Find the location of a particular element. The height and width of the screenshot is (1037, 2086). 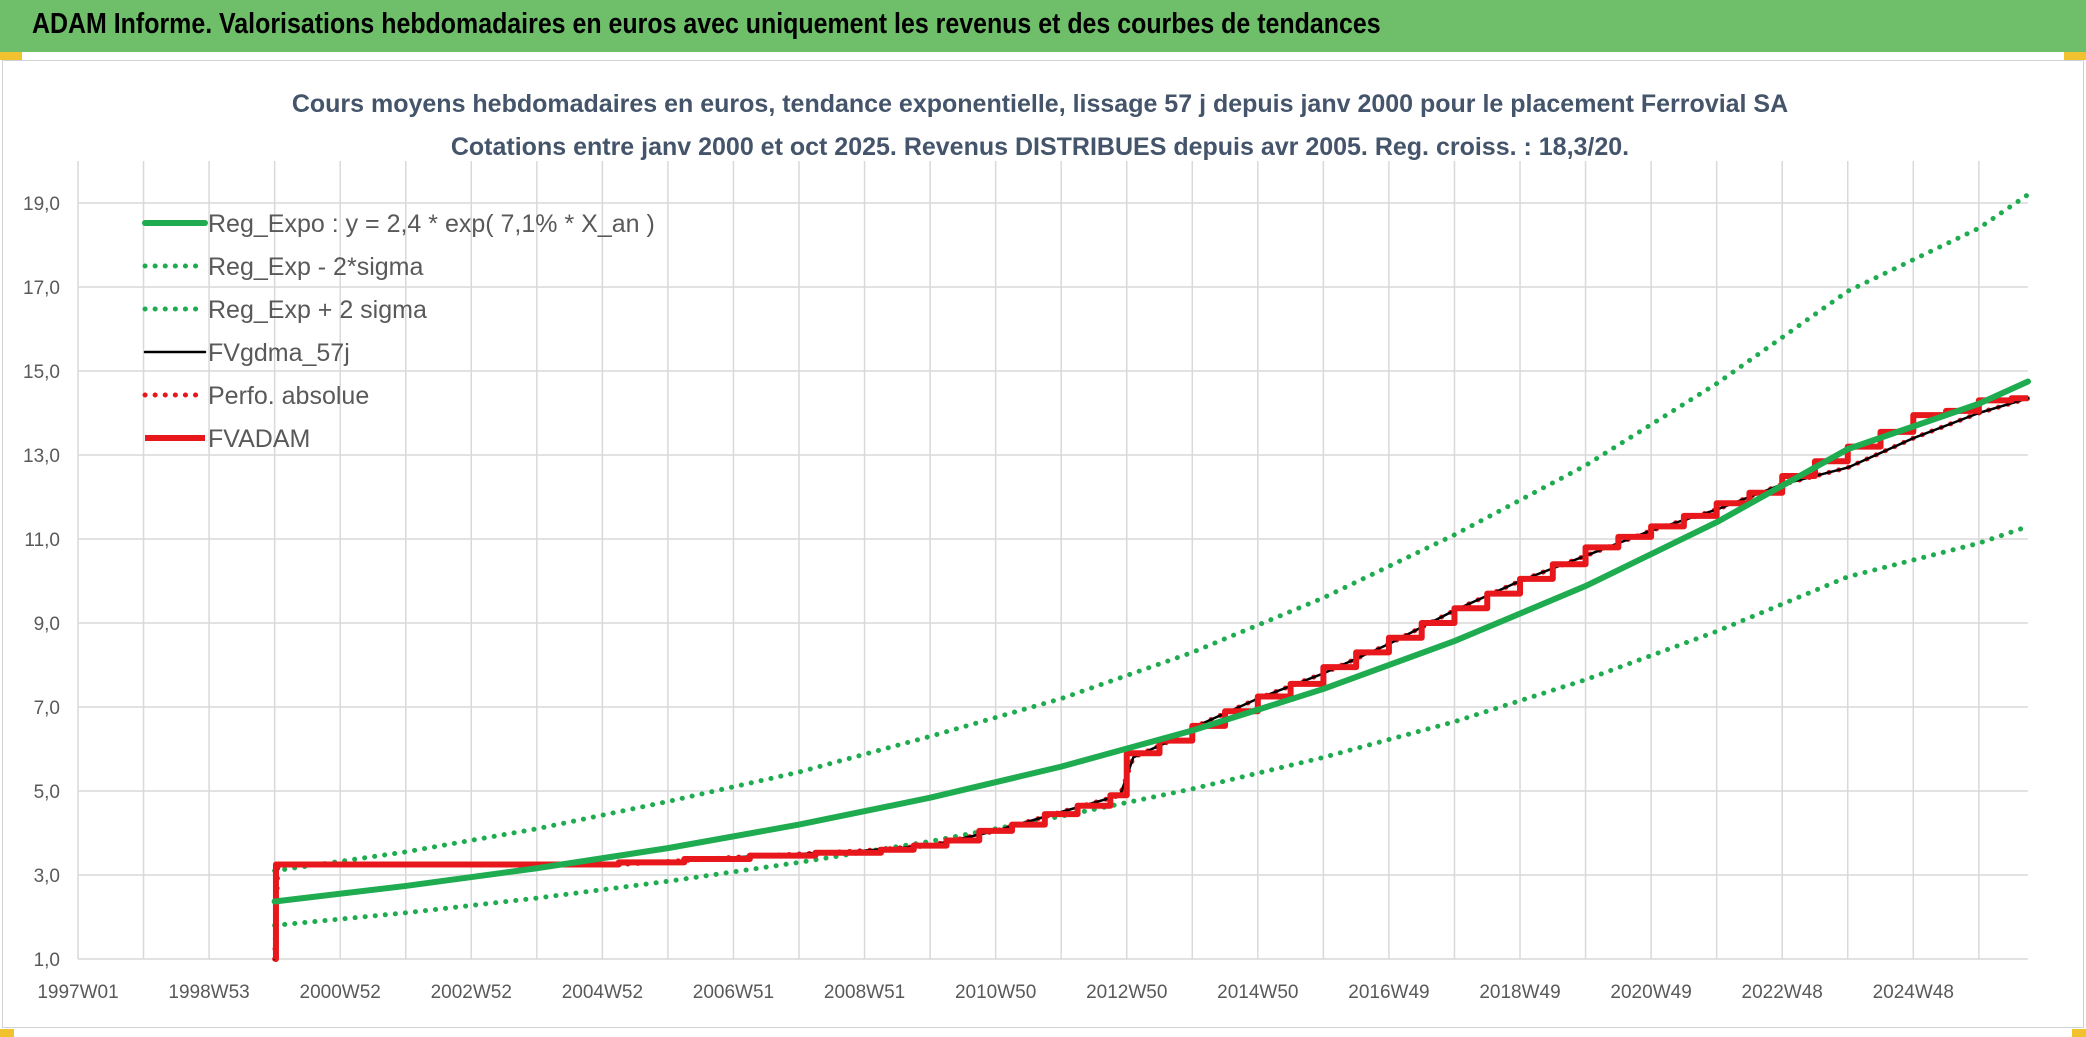

x-tick-label: 2020W49 is located at coordinates (1650, 992).